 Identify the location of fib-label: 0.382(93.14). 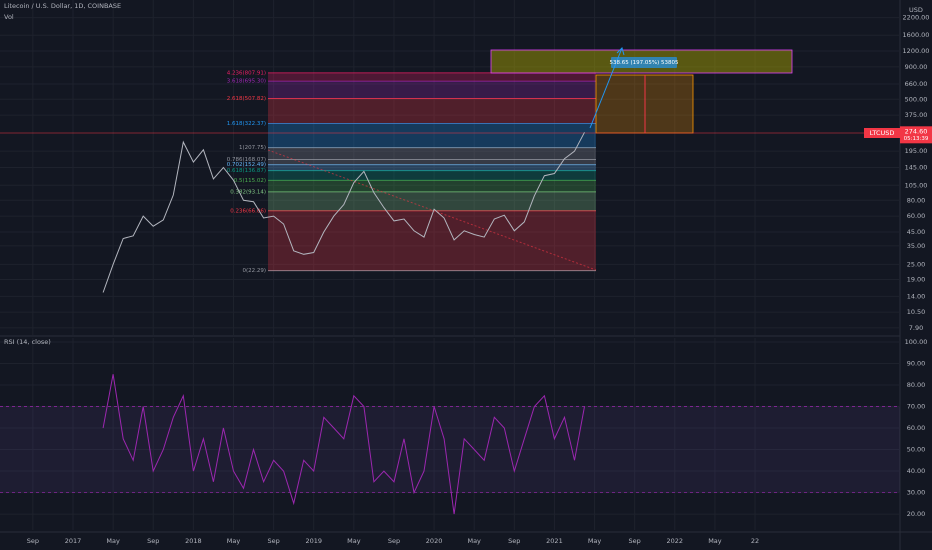
(248, 192).